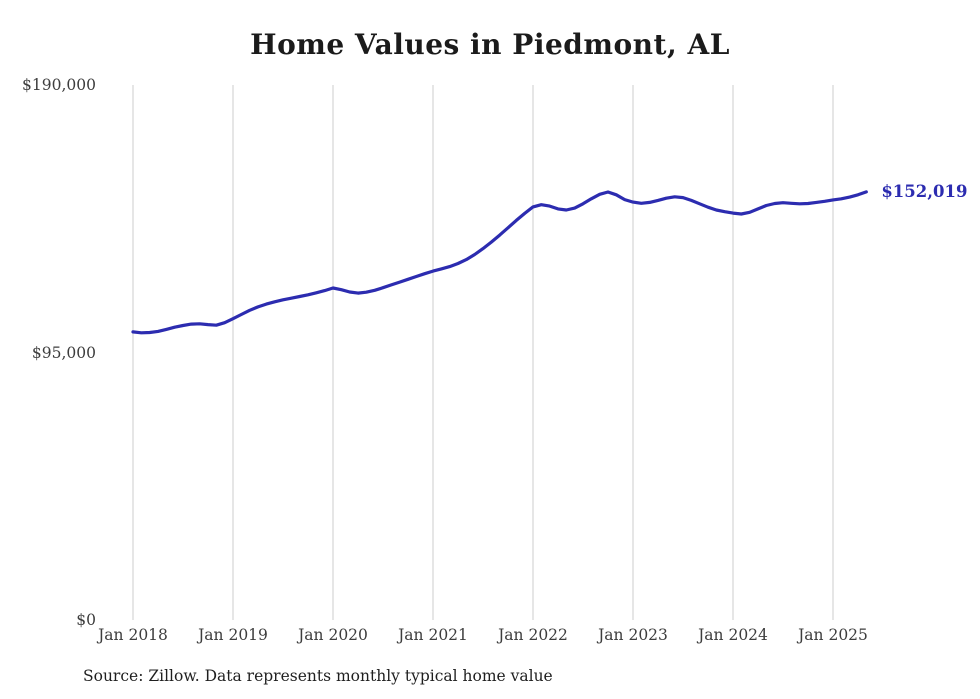 This screenshot has width=980, height=699. What do you see at coordinates (833, 635) in the screenshot?
I see `x-tick-label: Jan 2025` at bounding box center [833, 635].